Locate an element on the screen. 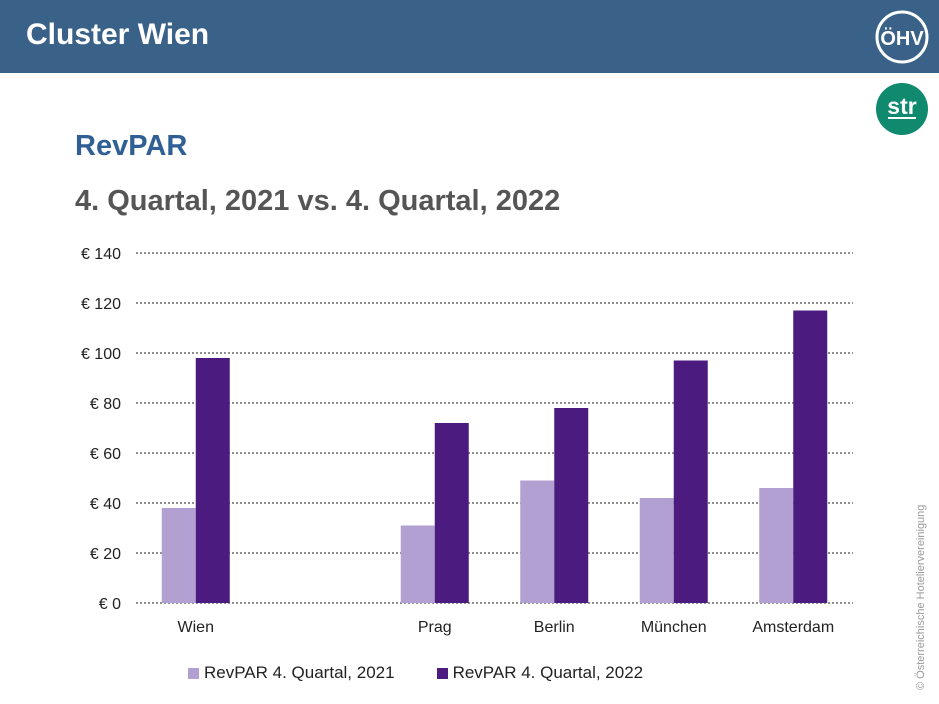  y-tick-label: € 20 is located at coordinates (105, 554).